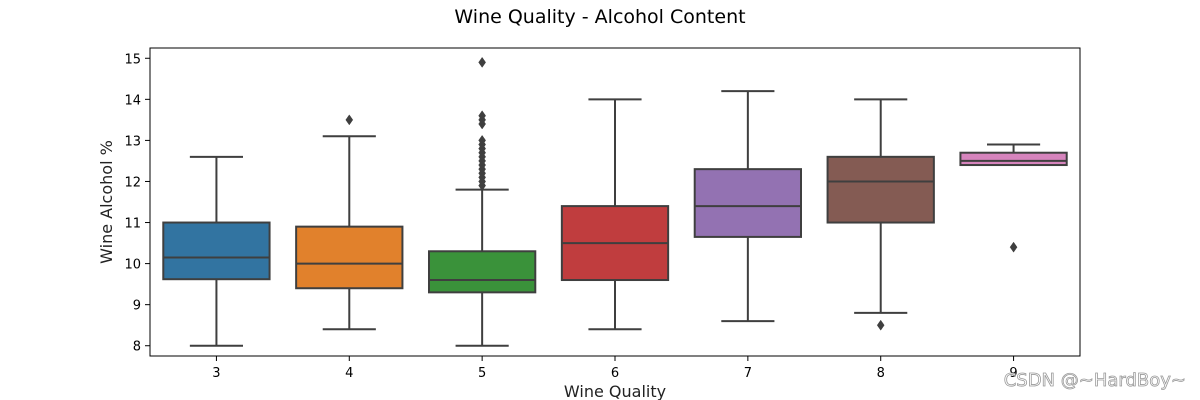 The height and width of the screenshot is (400, 1200). What do you see at coordinates (137, 306) in the screenshot?
I see `y-tick-label: 9` at bounding box center [137, 306].